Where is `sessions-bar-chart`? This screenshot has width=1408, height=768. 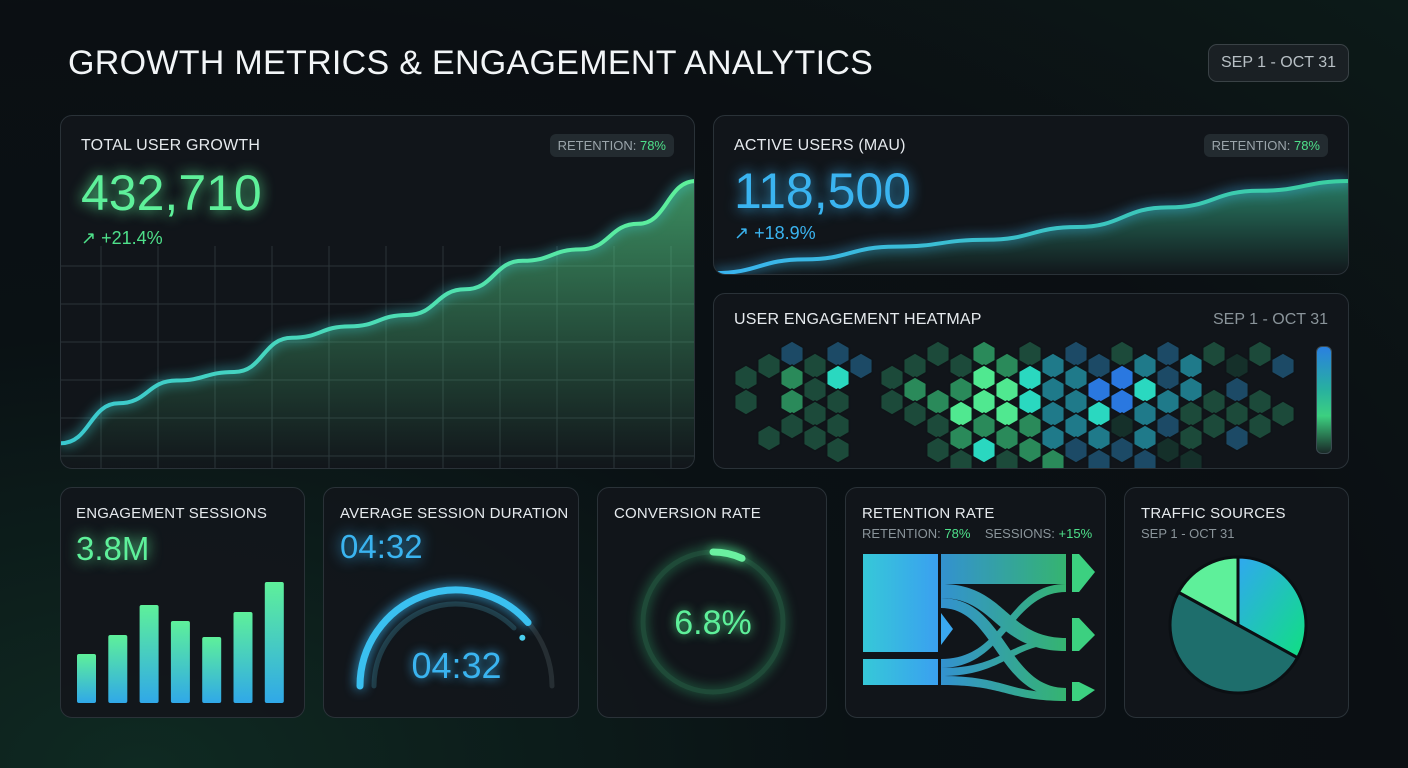 sessions-bar-chart is located at coordinates (180, 642).